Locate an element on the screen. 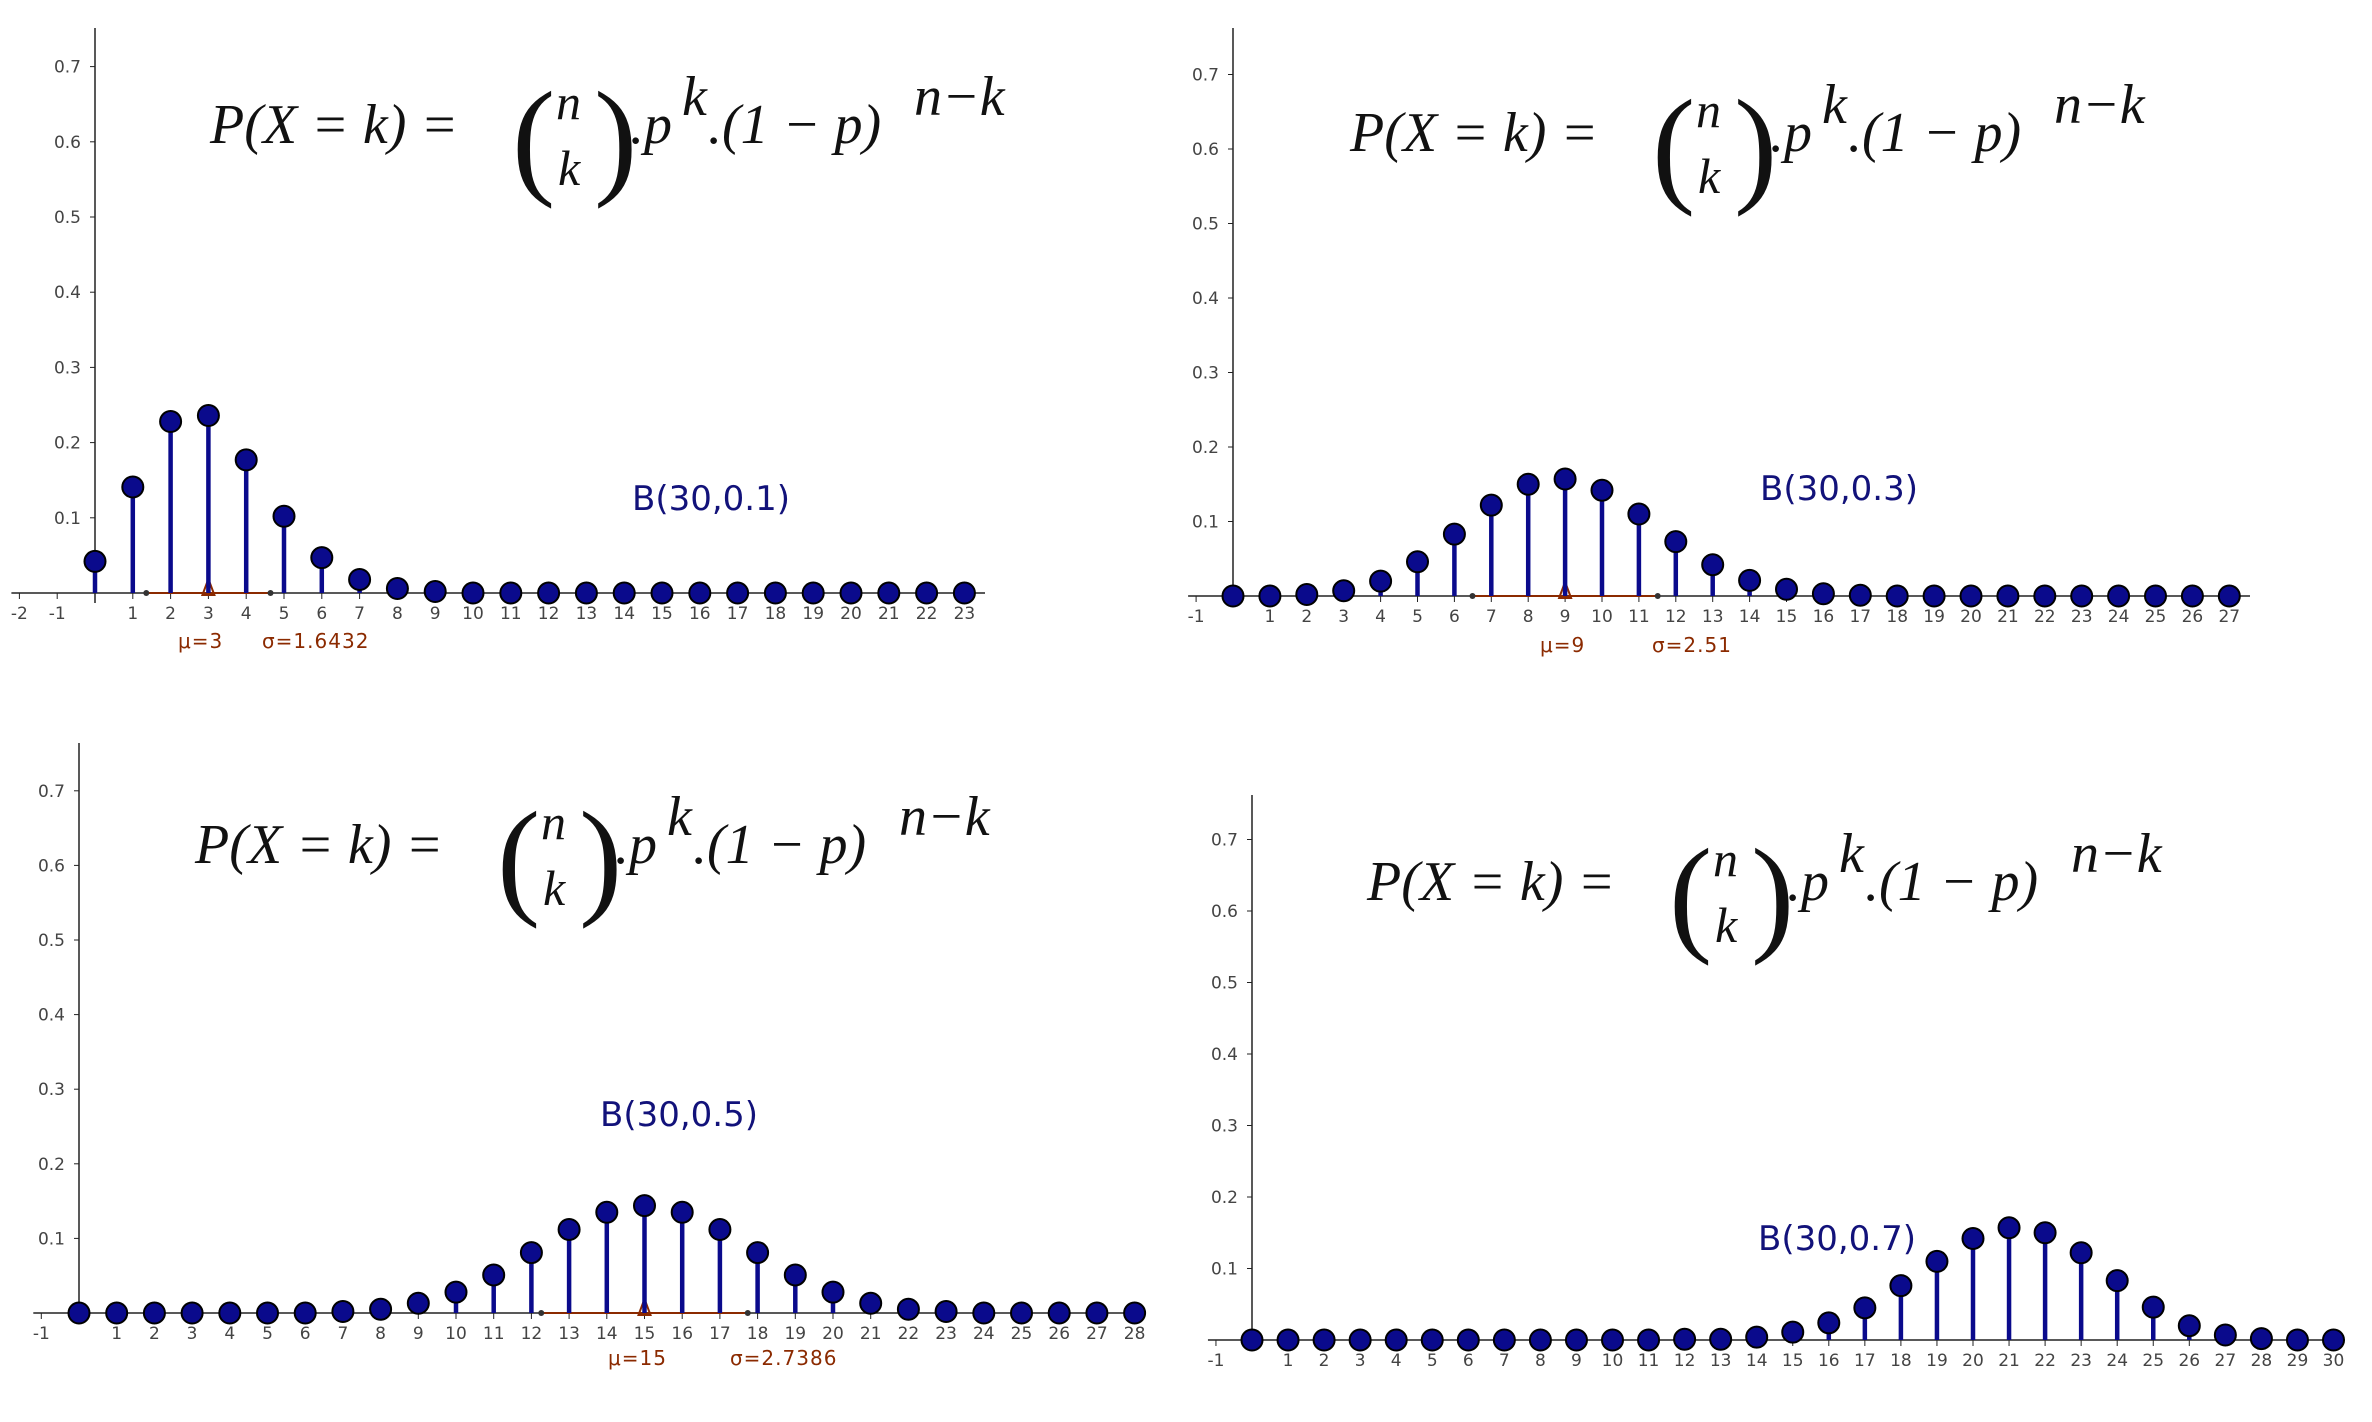  mean-marker-icon is located at coordinates (644, 1306).